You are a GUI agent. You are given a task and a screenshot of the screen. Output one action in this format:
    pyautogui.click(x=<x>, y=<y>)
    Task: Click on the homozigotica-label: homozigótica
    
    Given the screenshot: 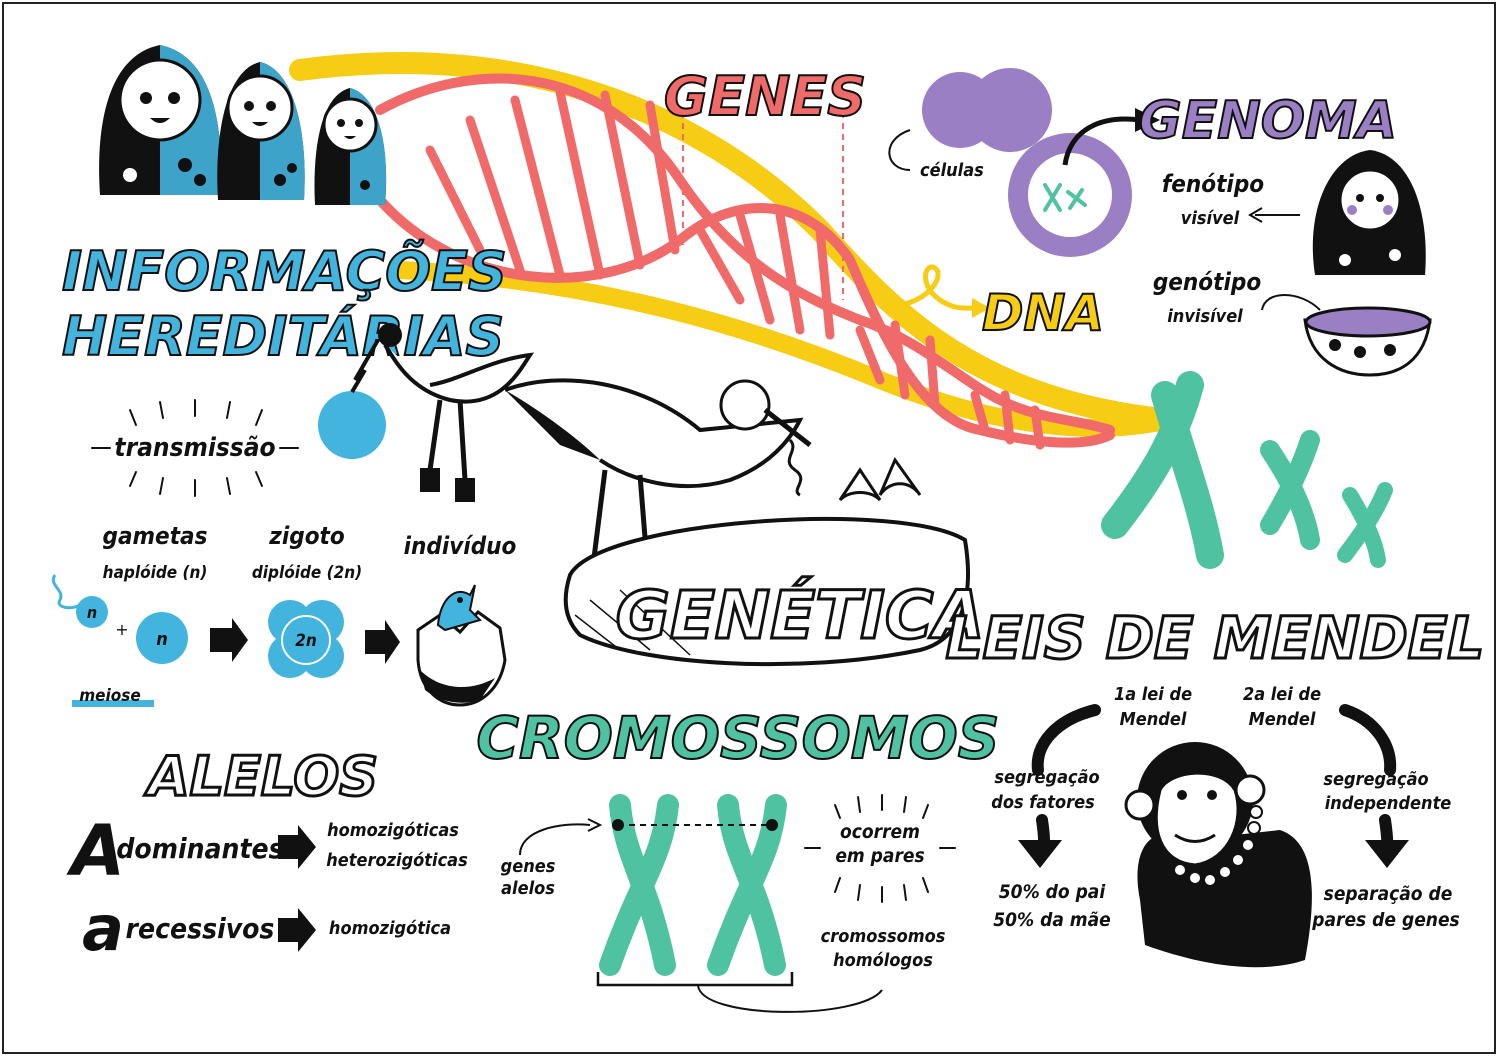 What is the action you would take?
    pyautogui.click(x=390, y=928)
    